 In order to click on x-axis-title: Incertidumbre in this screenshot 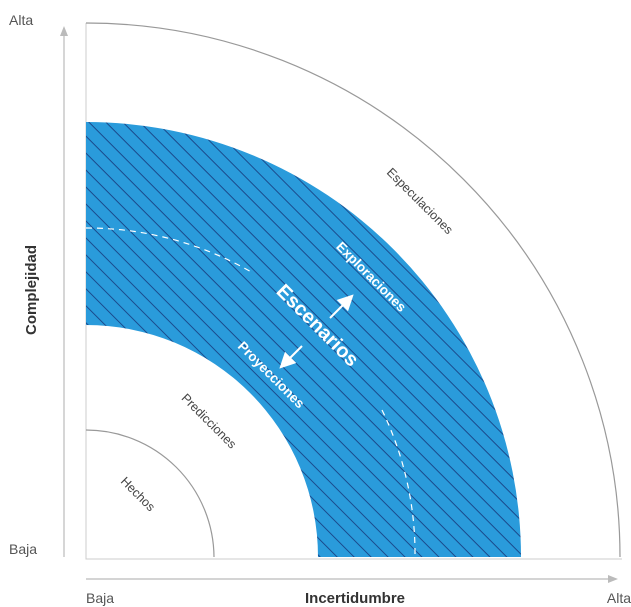, I will do `click(355, 598)`.